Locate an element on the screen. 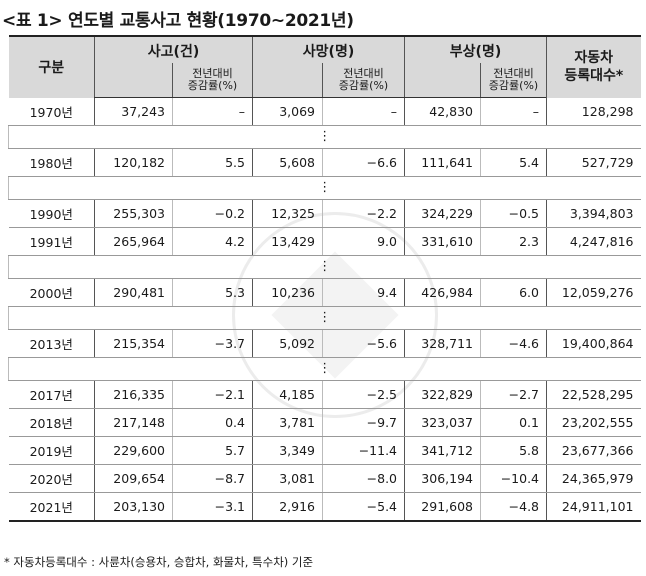  deaths-cell: 5,092 is located at coordinates (287, 343).